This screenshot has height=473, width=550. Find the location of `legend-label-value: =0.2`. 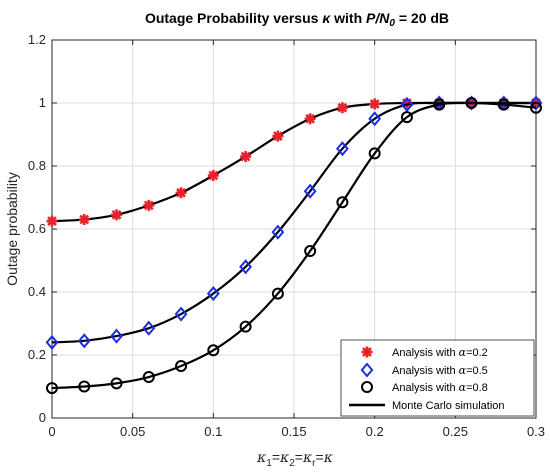

legend-label-value: =0.2 is located at coordinates (477, 353).